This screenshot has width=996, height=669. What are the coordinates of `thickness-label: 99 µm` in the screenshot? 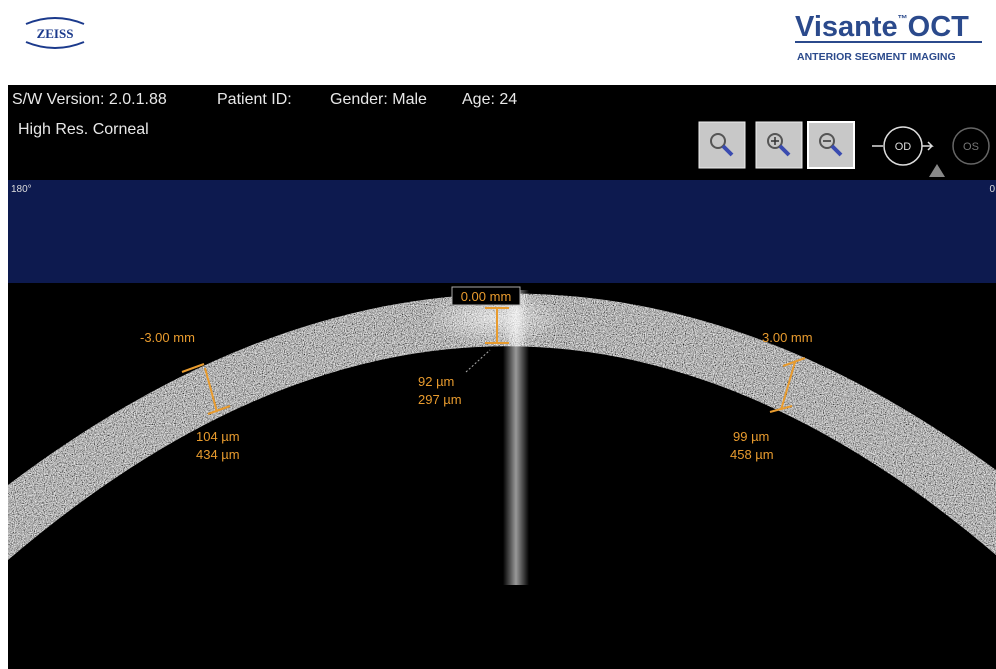 It's located at (751, 436).